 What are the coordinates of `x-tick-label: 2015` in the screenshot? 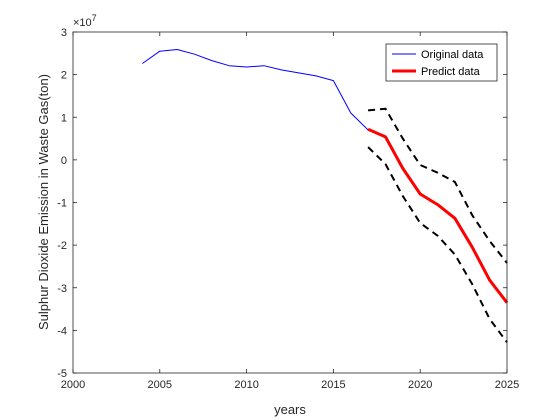 It's located at (333, 385).